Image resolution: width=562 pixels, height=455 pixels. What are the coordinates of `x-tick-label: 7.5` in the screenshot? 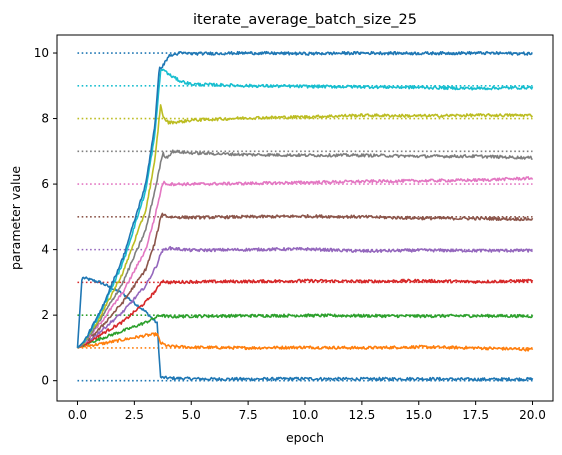 It's located at (248, 415).